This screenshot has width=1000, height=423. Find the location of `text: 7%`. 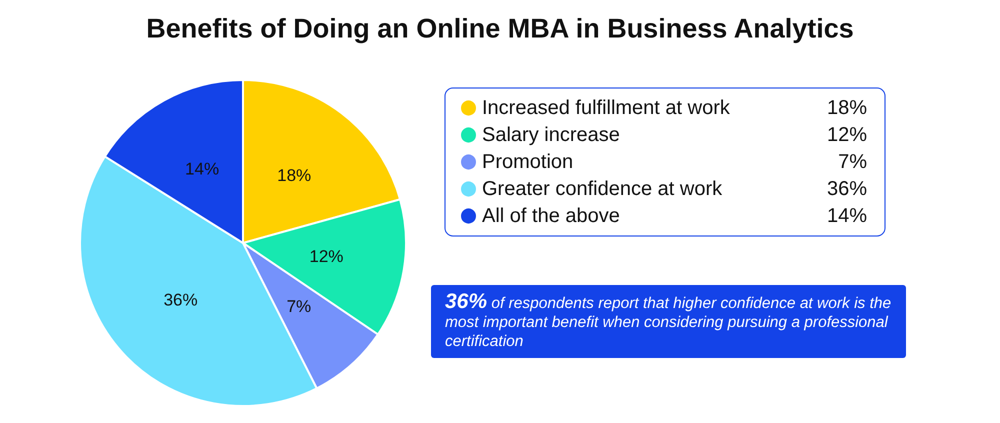

text: 7% is located at coordinates (852, 162).